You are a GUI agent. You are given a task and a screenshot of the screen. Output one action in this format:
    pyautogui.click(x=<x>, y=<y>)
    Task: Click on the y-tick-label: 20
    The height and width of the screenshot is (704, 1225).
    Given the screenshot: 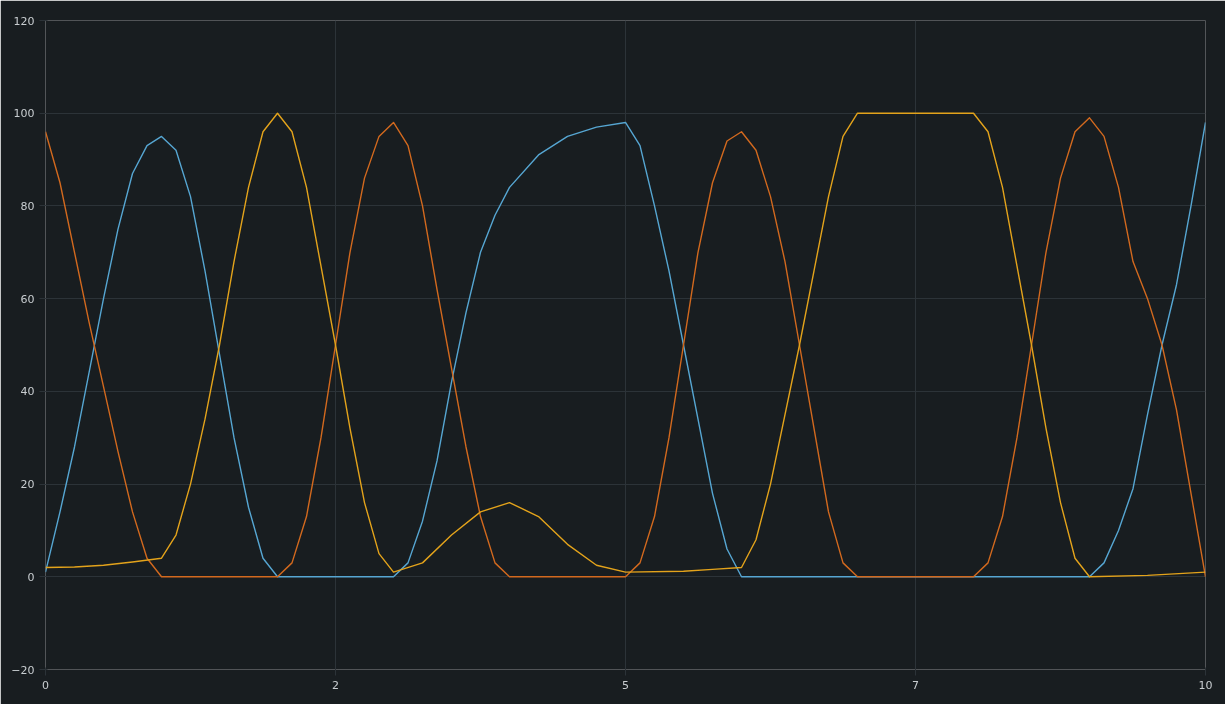 What is the action you would take?
    pyautogui.click(x=27, y=485)
    